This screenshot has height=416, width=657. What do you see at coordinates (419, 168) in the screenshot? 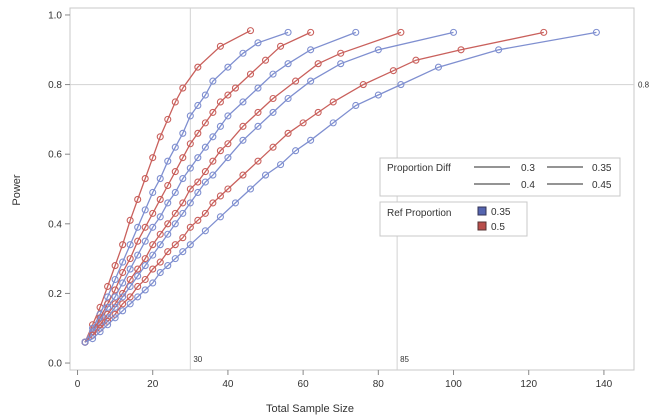
I see `legend-line-title: Proportion Diff` at bounding box center [419, 168].